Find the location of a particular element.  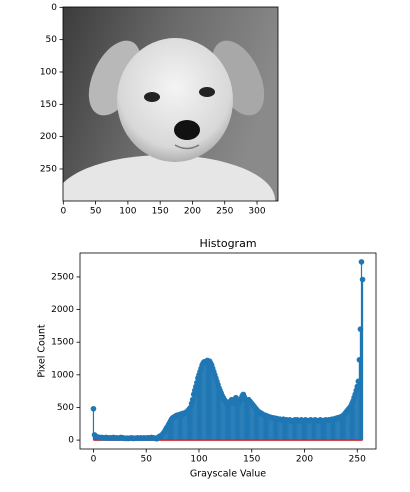

y-tick-label: 50 is located at coordinates (52, 40).